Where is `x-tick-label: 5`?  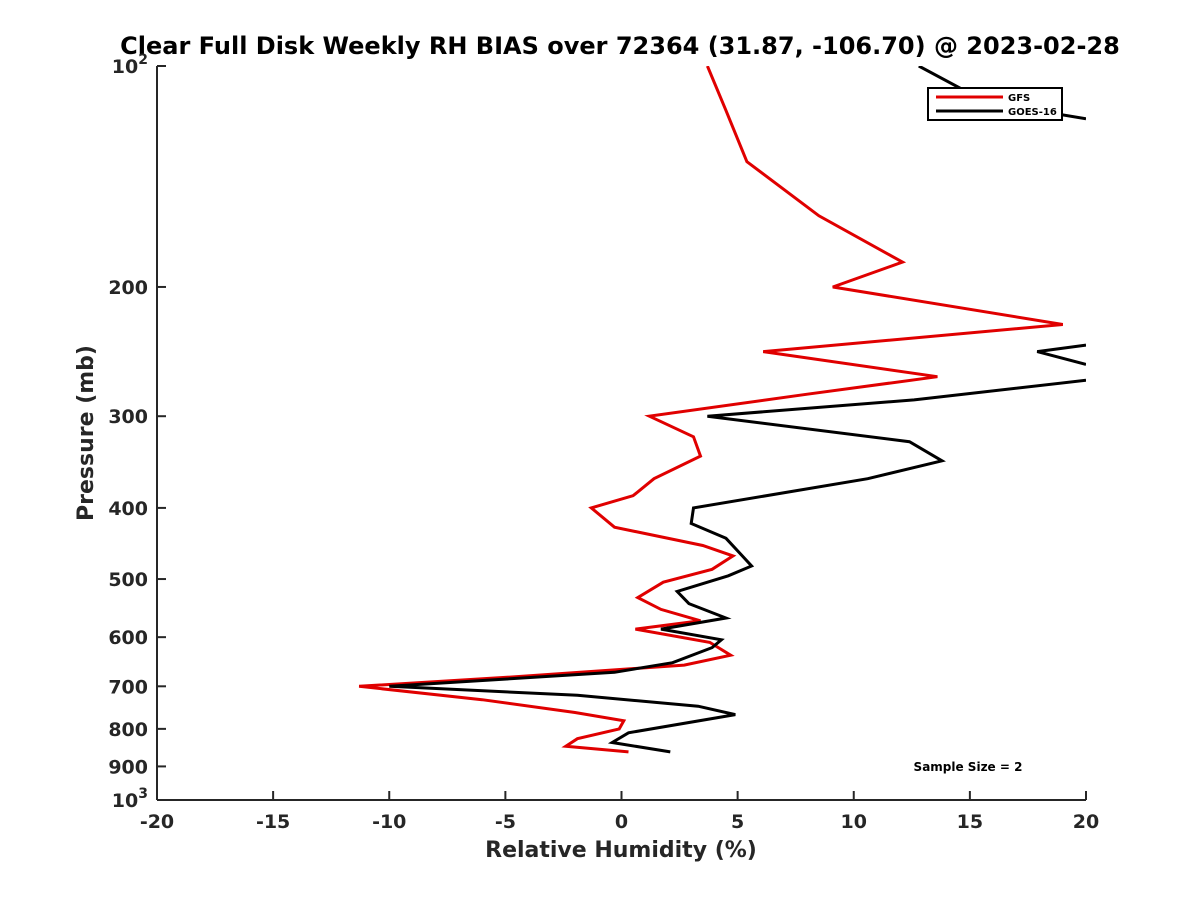 x-tick-label: 5 is located at coordinates (737, 822).